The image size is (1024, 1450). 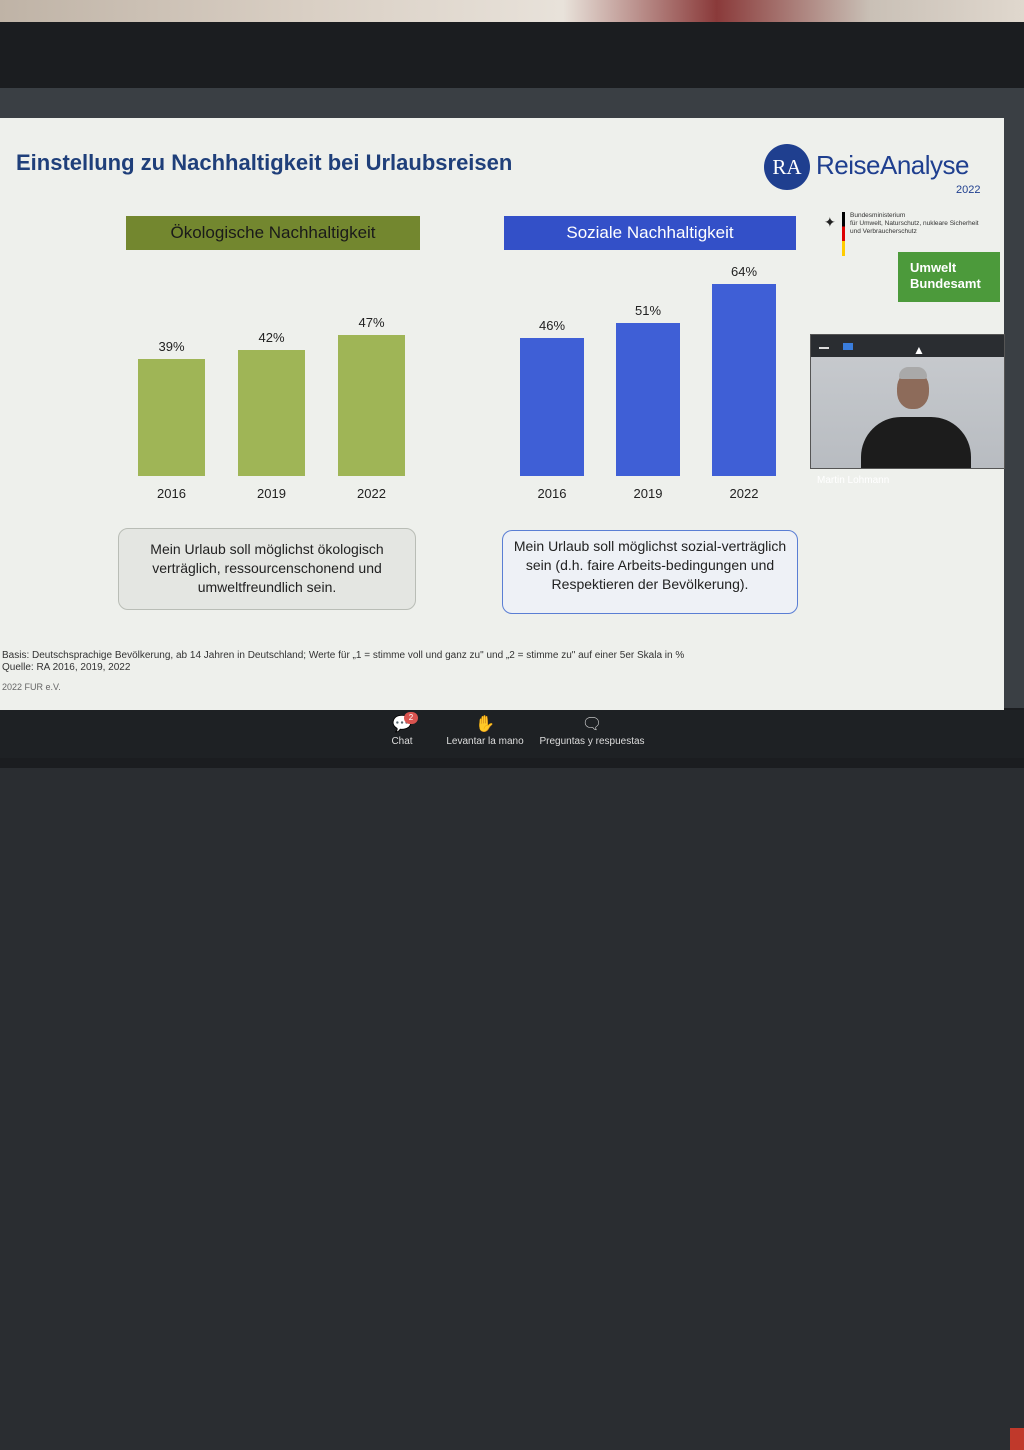 What do you see at coordinates (913, 373) in the screenshot?
I see `presenter-hair` at bounding box center [913, 373].